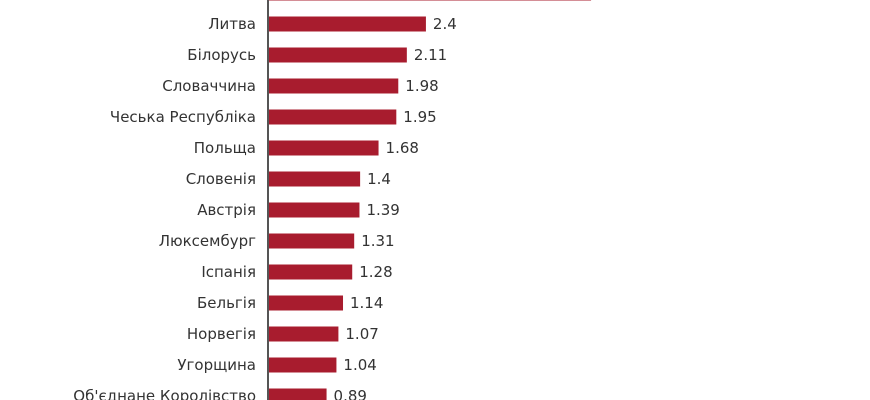 This screenshot has width=870, height=400. I want to click on category-label: Бельгія, so click(226, 303).